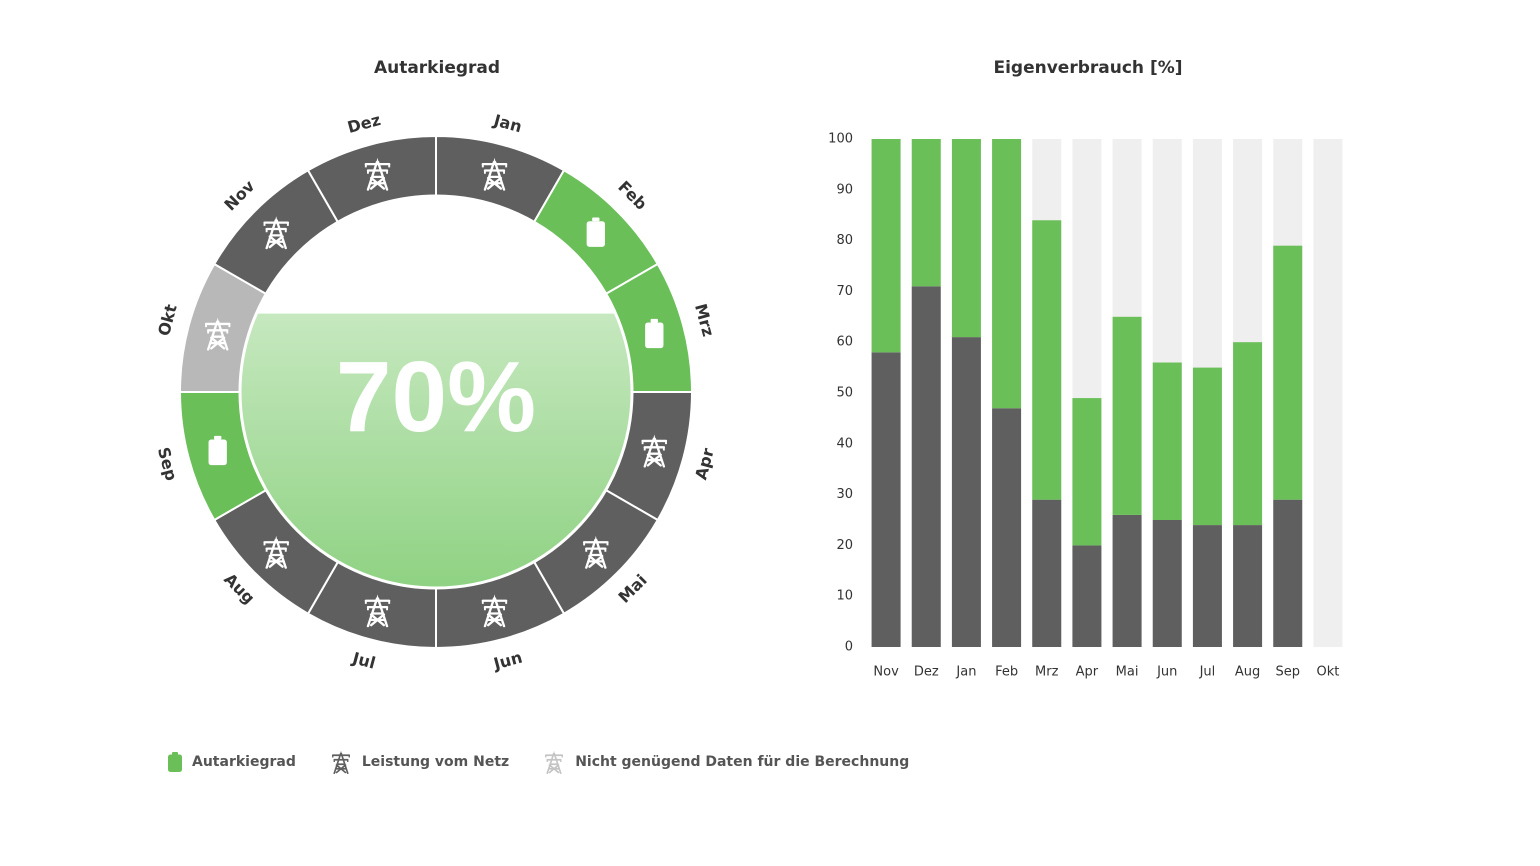 Image resolution: width=1540 pixels, height=866 pixels. Describe the element at coordinates (704, 320) in the screenshot. I see `month-label-mrz: Mrz` at that location.